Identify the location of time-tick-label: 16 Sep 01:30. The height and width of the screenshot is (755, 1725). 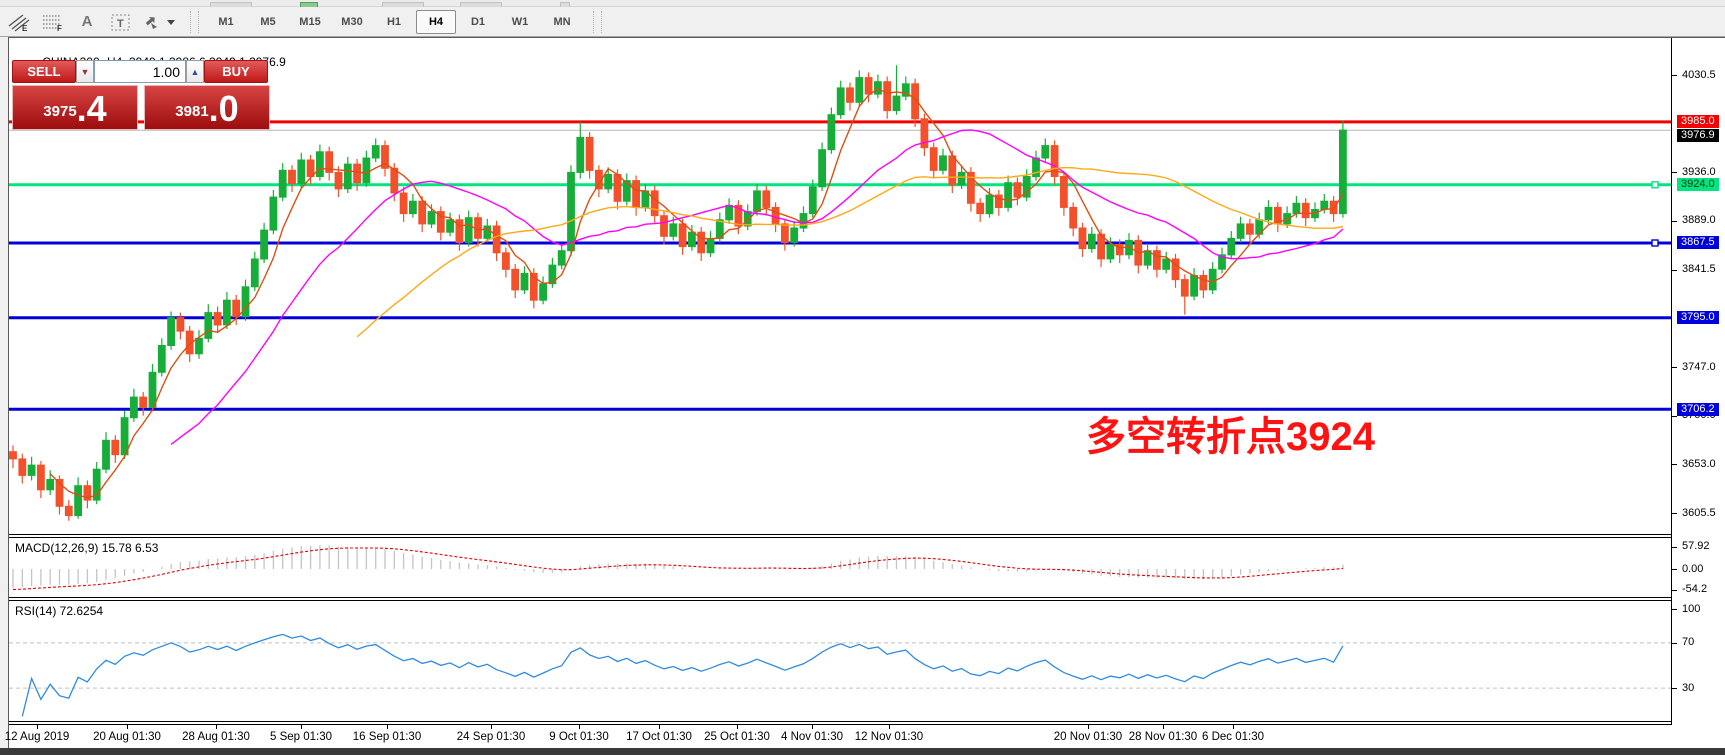
(387, 737).